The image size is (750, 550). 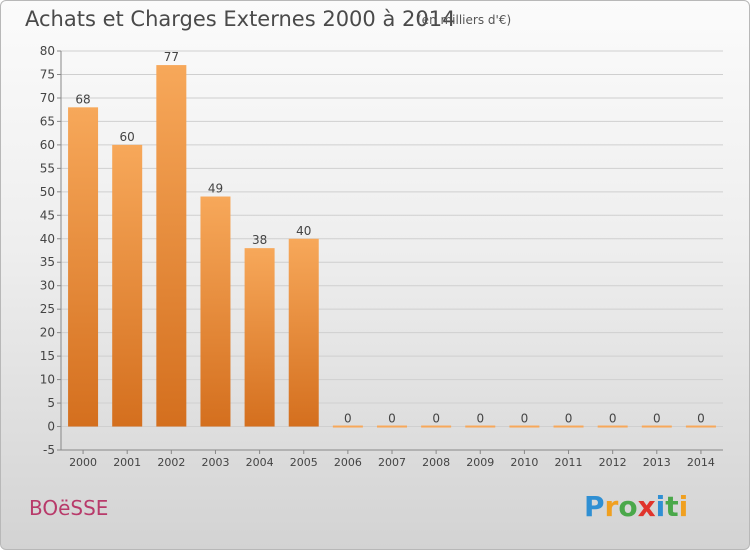 I want to click on y-tick-label: 0, so click(x=51, y=427).